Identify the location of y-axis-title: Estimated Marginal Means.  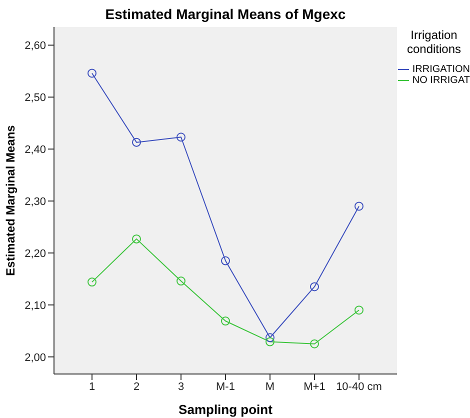
(10, 200).